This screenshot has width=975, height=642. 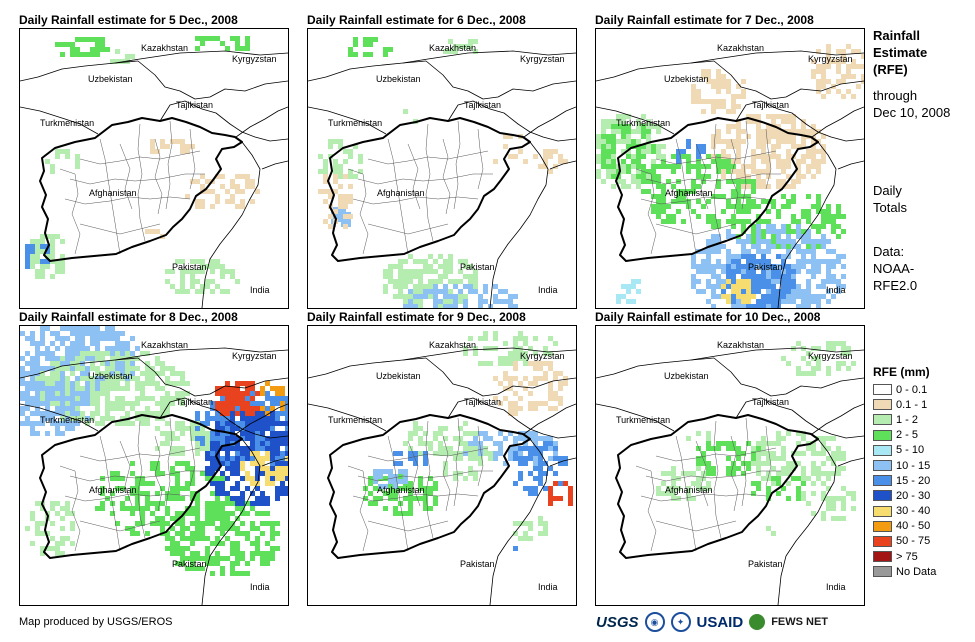 I want to click on map-credit: Map produced by USGS/EROS, so click(x=96, y=622).